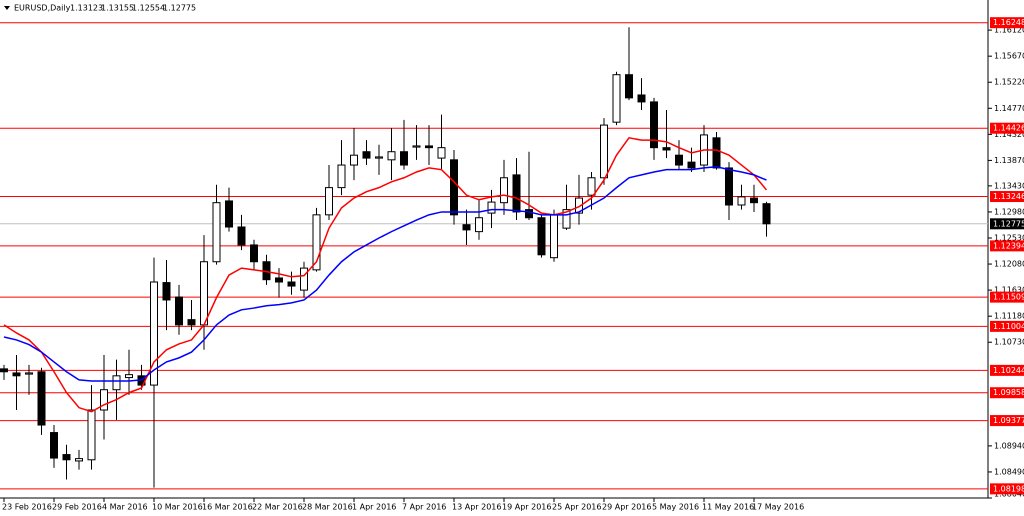 This screenshot has height=516, width=1024. I want to click on y-tick-label: 1.14320, so click(1009, 134).